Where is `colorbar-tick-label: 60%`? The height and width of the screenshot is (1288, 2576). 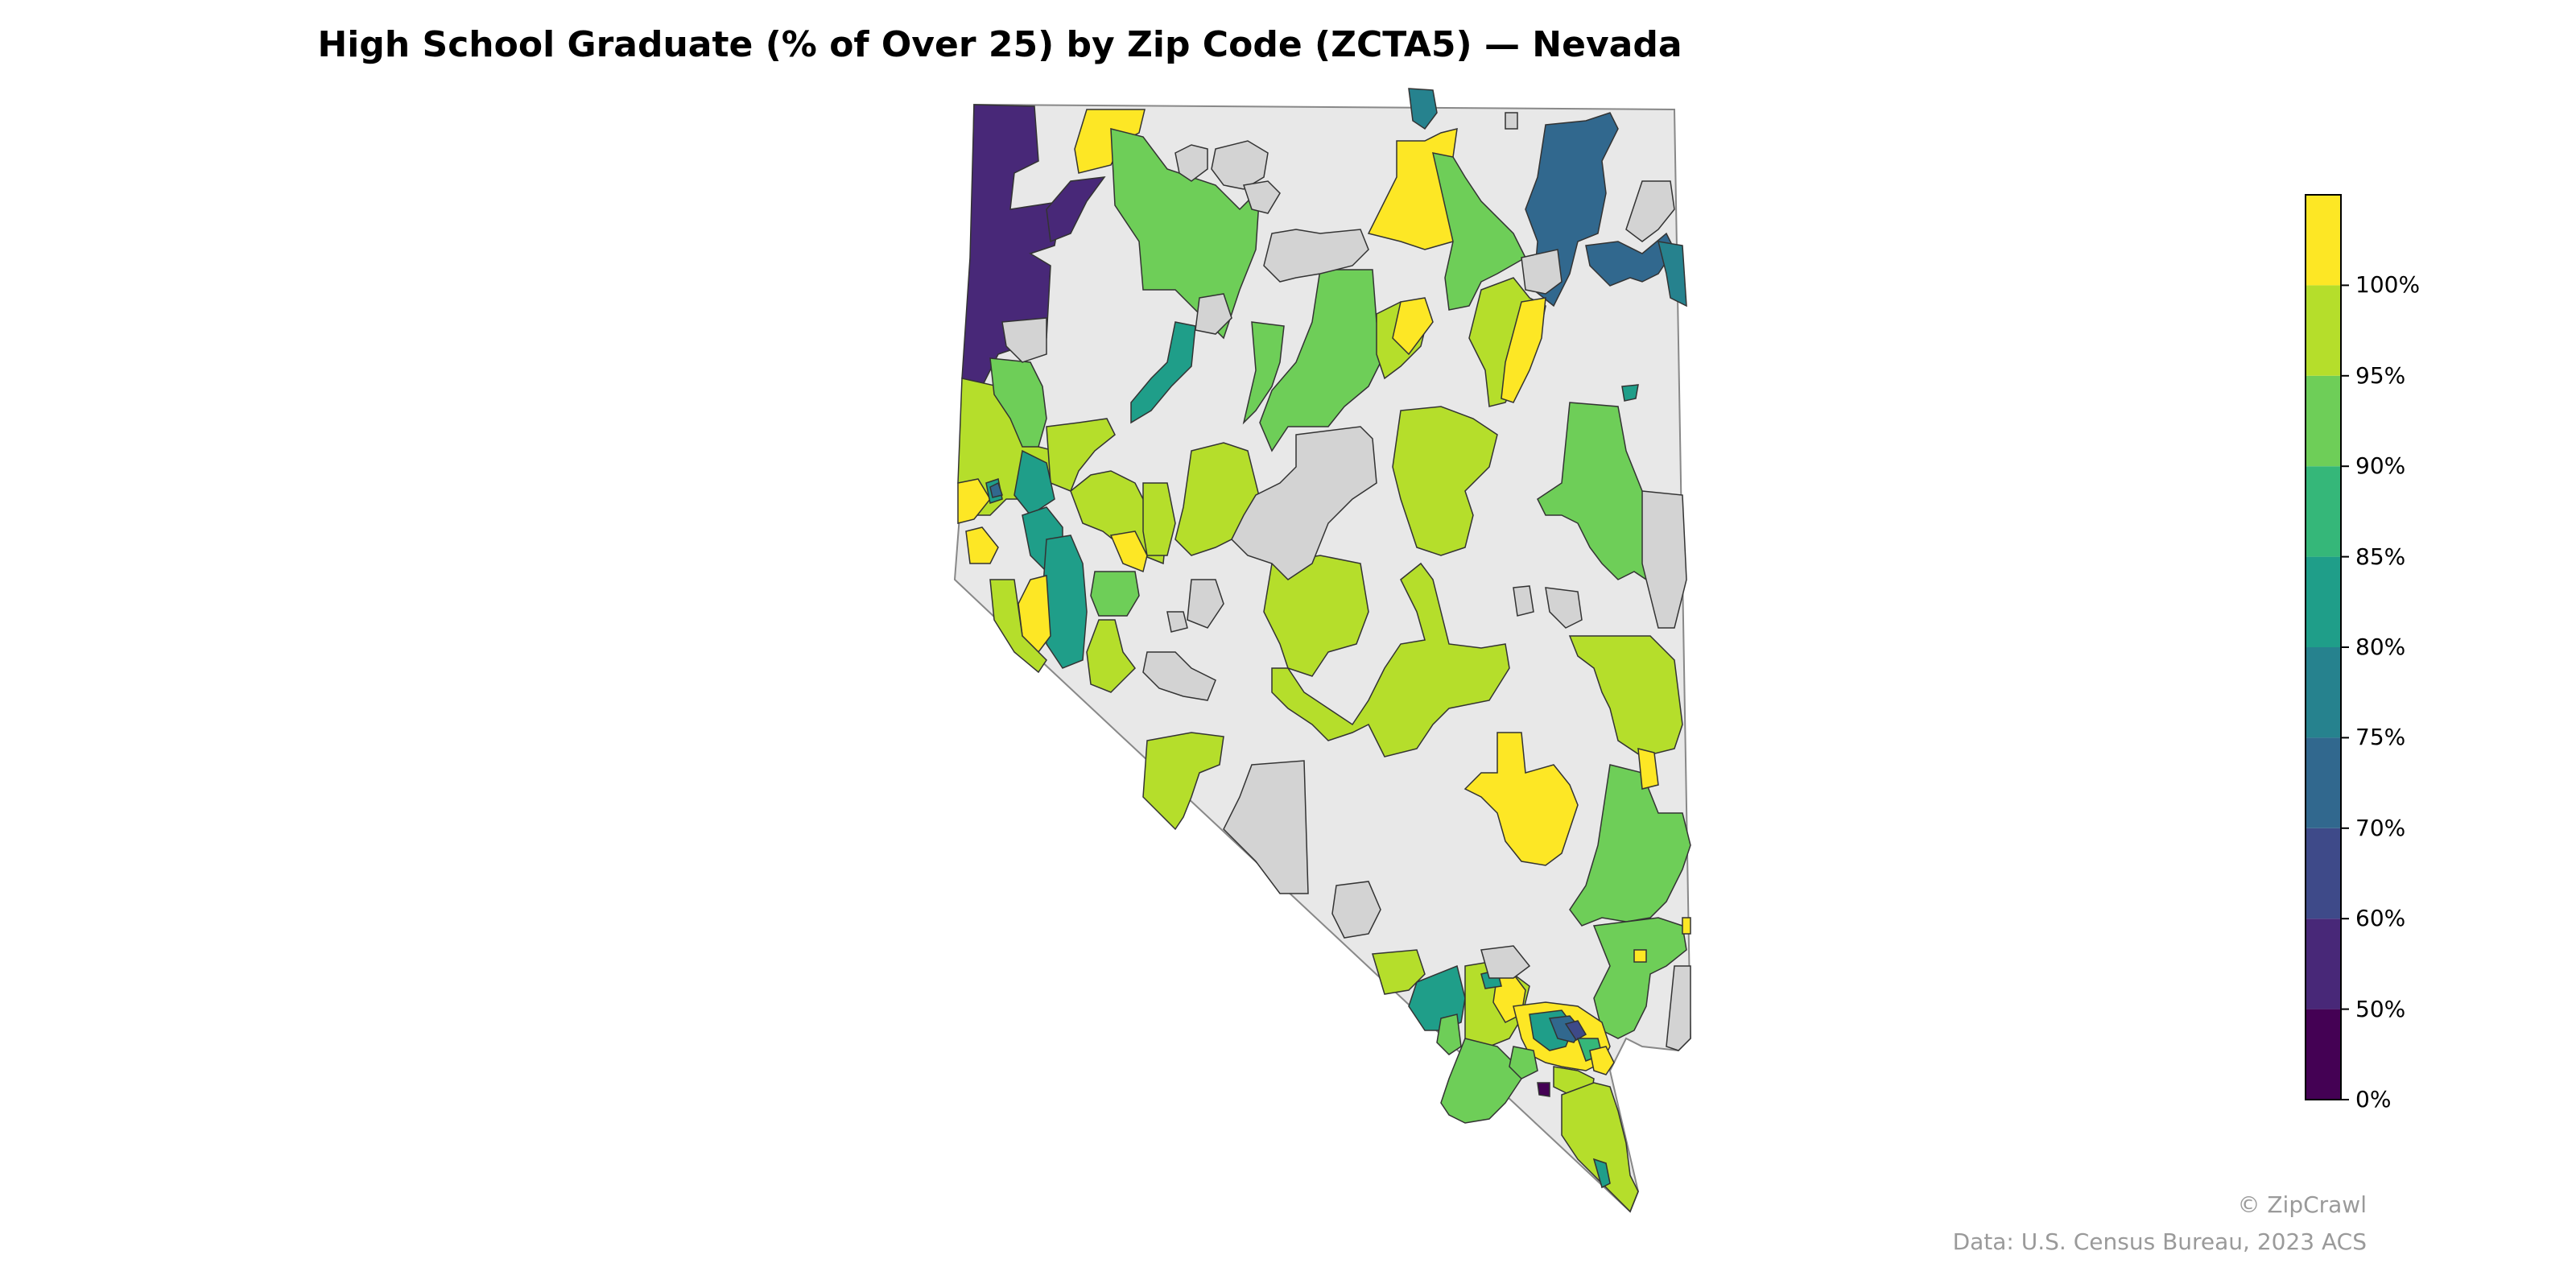 colorbar-tick-label: 60% is located at coordinates (2380, 918).